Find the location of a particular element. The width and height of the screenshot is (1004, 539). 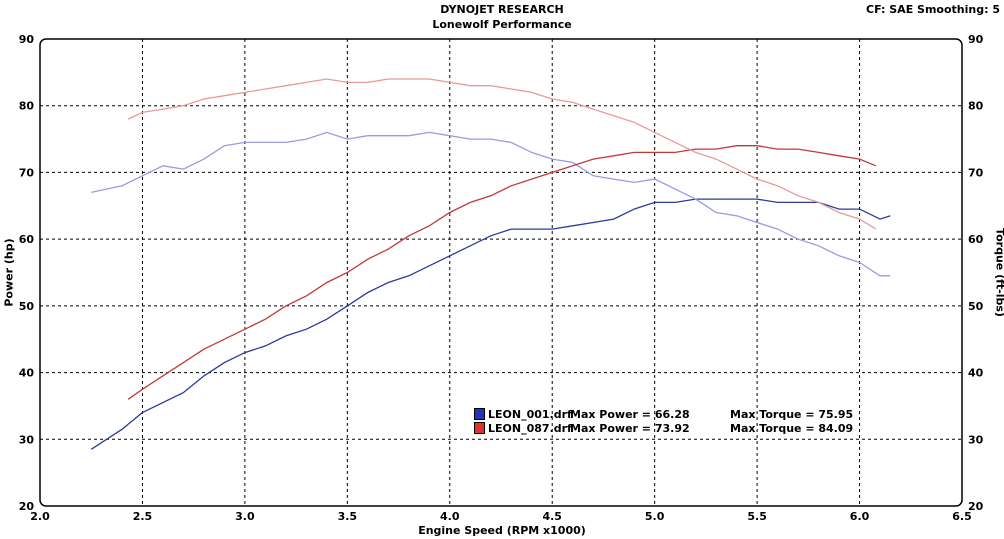

legend-swatch-red is located at coordinates (479, 428).